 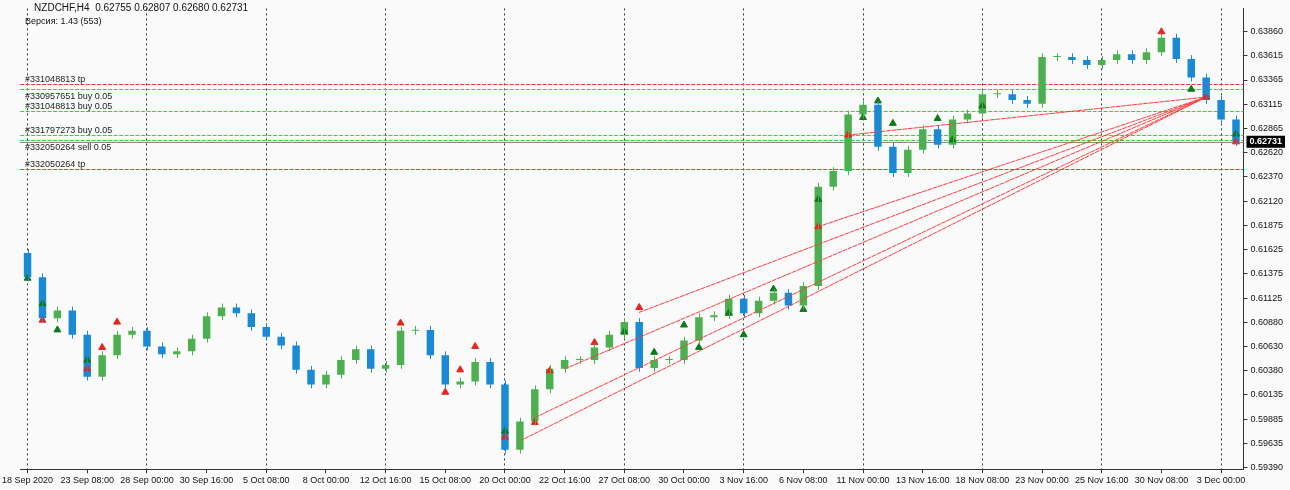 I want to click on y-tick-label: 0.62120, so click(x=1267, y=200).